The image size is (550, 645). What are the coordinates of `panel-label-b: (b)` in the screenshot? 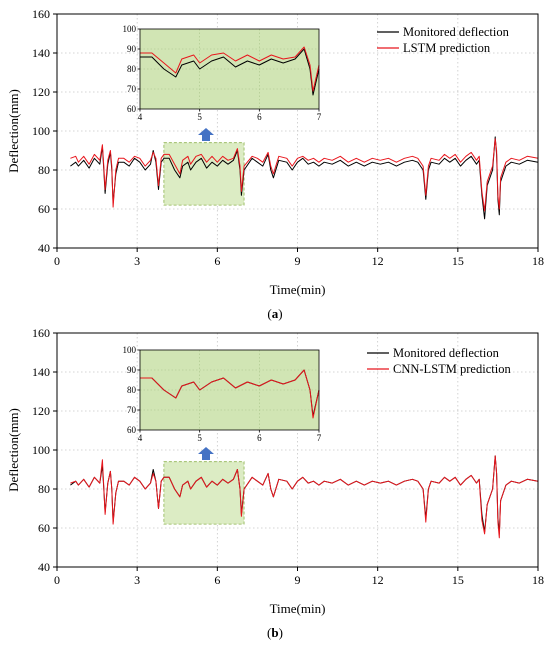 It's located at (275, 632).